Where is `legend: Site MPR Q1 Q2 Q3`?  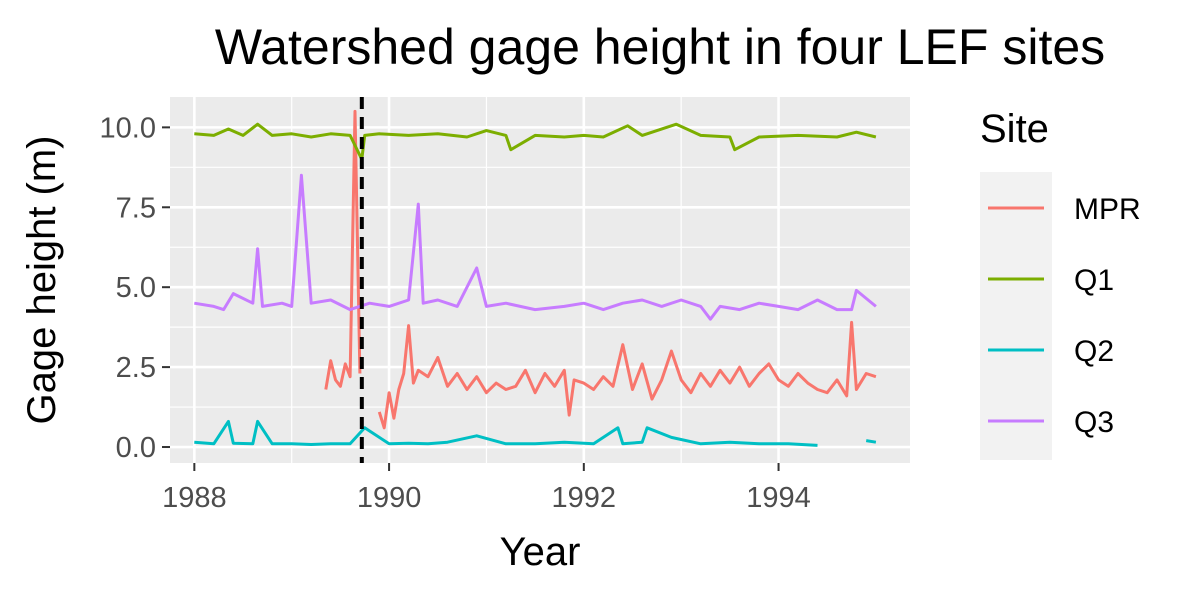
legend: Site MPR Q1 Q2 Q3 is located at coordinates (1060, 283).